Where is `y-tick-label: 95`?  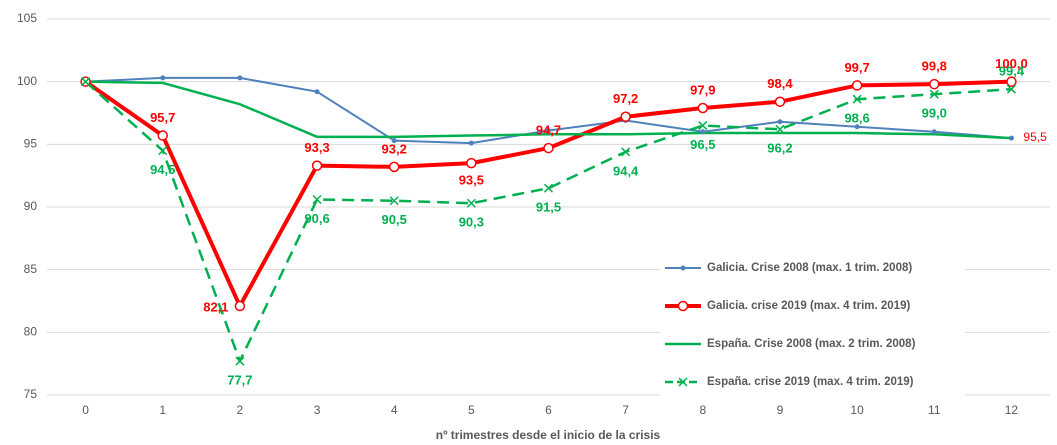 y-tick-label: 95 is located at coordinates (31, 144).